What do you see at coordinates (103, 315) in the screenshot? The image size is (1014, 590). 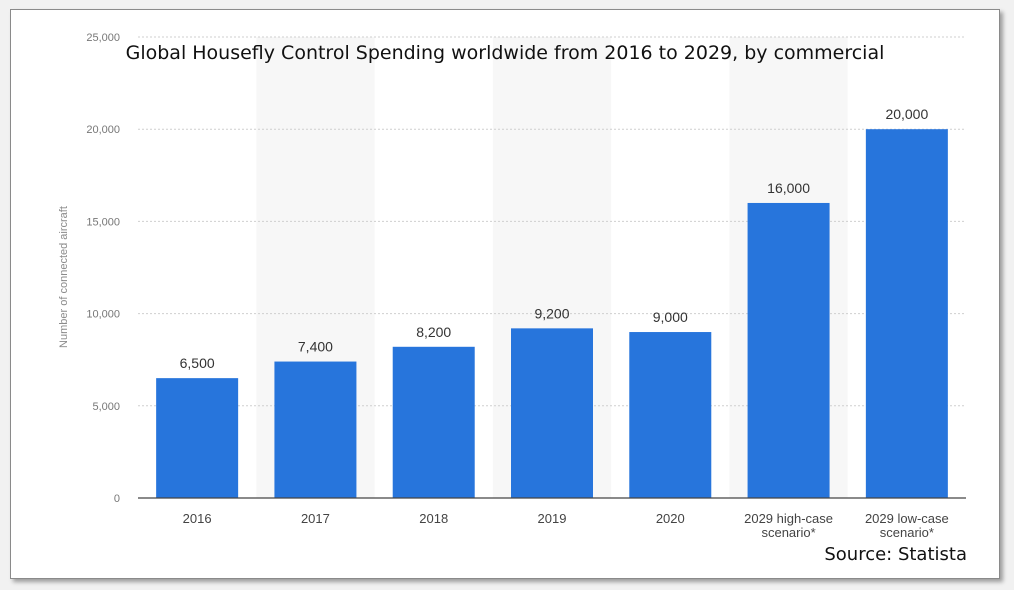 I see `y-tick-label: 10,000` at bounding box center [103, 315].